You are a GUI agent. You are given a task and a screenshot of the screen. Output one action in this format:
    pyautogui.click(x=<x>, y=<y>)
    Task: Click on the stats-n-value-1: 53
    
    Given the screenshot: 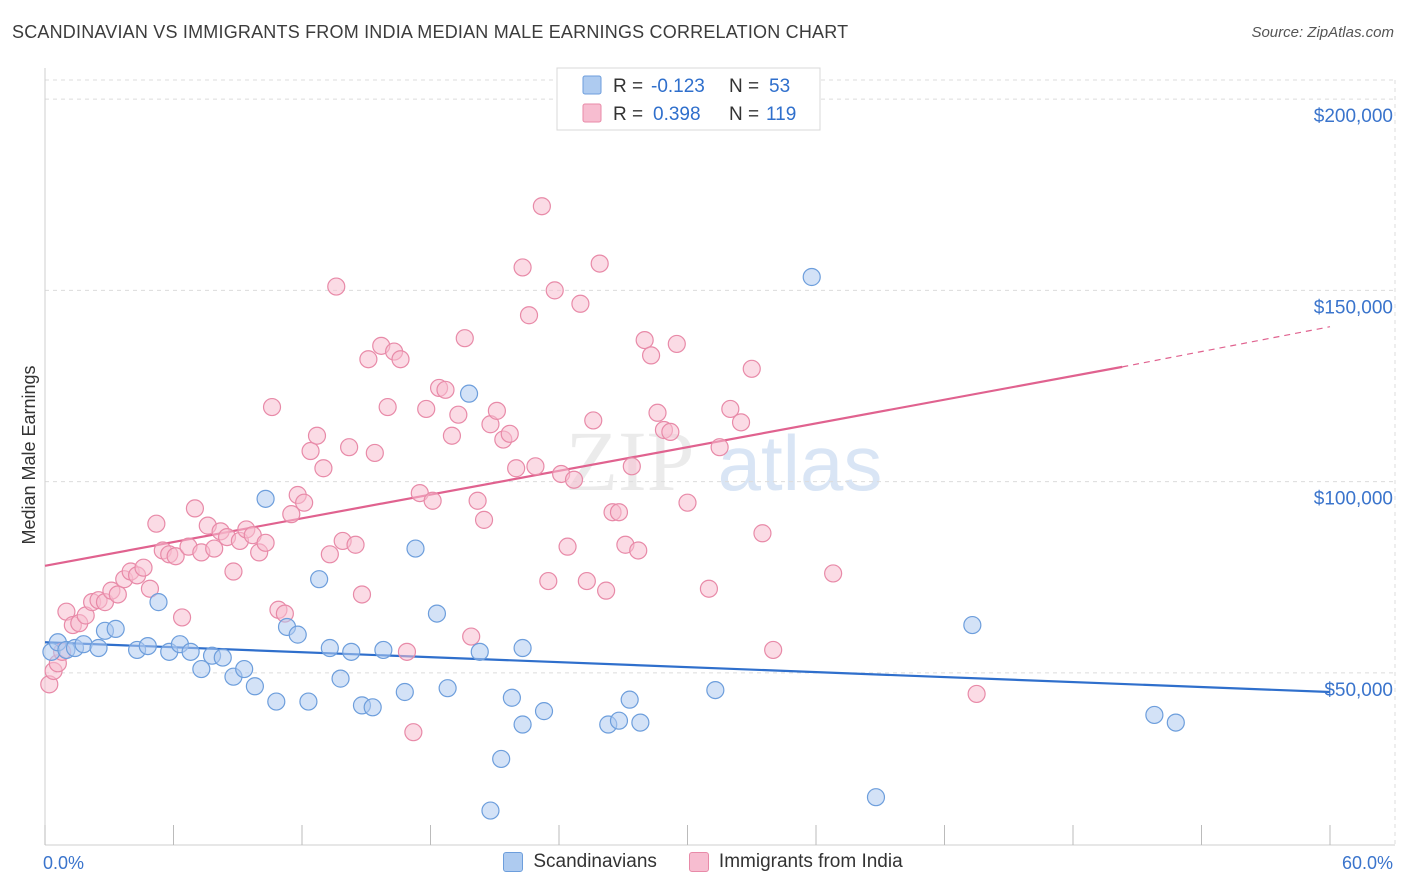 What is the action you would take?
    pyautogui.click(x=779, y=86)
    